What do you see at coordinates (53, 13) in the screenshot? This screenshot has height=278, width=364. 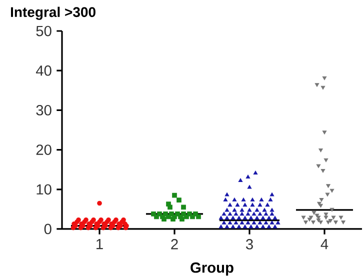 I see `y-axis-title: Integral >300` at bounding box center [53, 13].